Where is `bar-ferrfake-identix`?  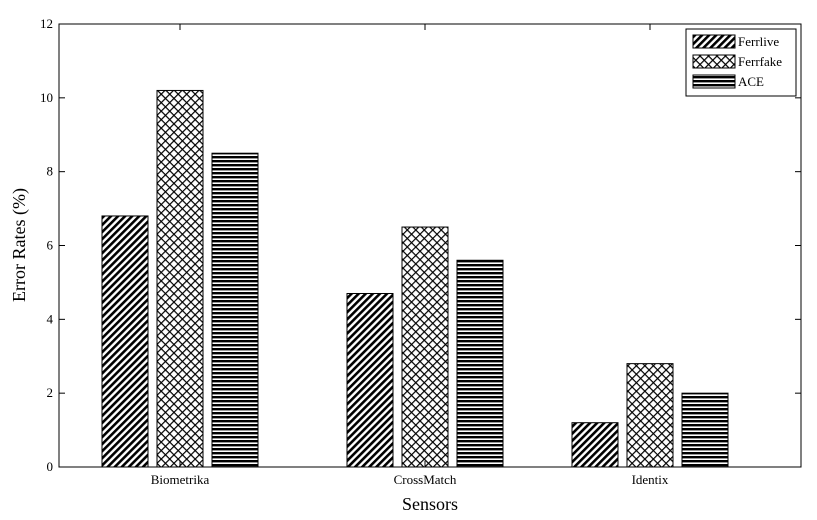 bar-ferrfake-identix is located at coordinates (650, 415).